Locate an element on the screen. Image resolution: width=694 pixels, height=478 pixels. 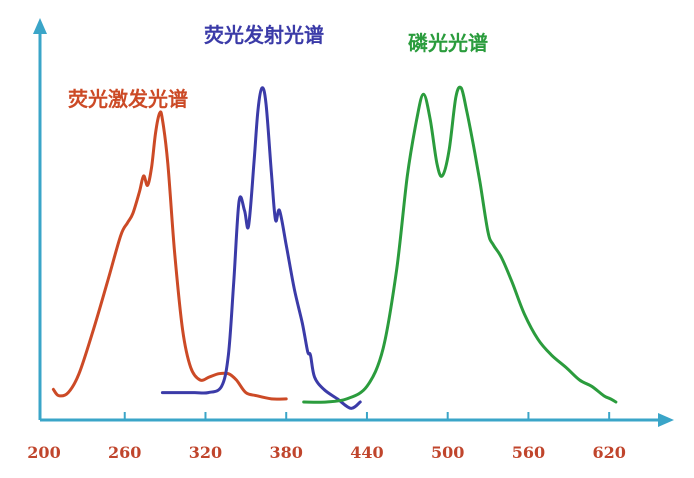
x-tick-label: 500 is located at coordinates (447, 452).